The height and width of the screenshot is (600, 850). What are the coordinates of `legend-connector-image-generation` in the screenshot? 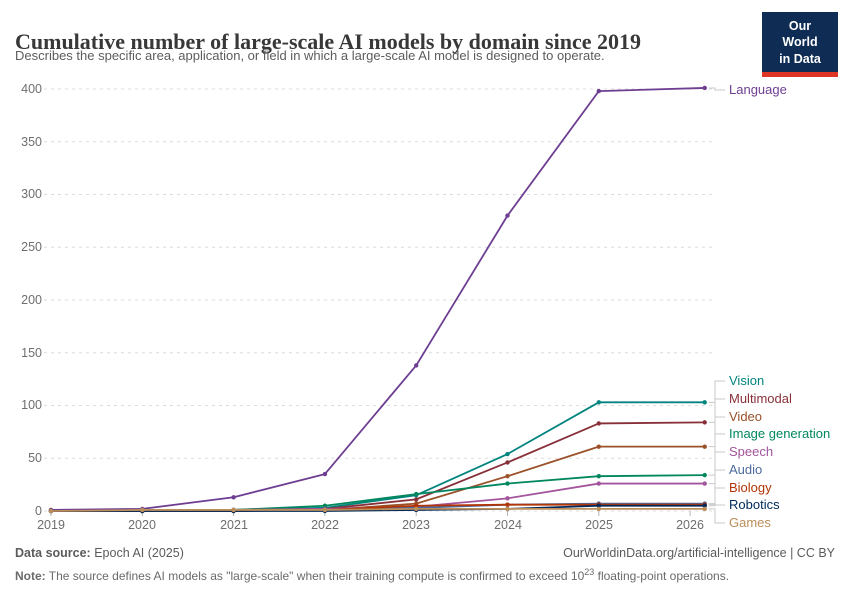 It's located at (716, 454).